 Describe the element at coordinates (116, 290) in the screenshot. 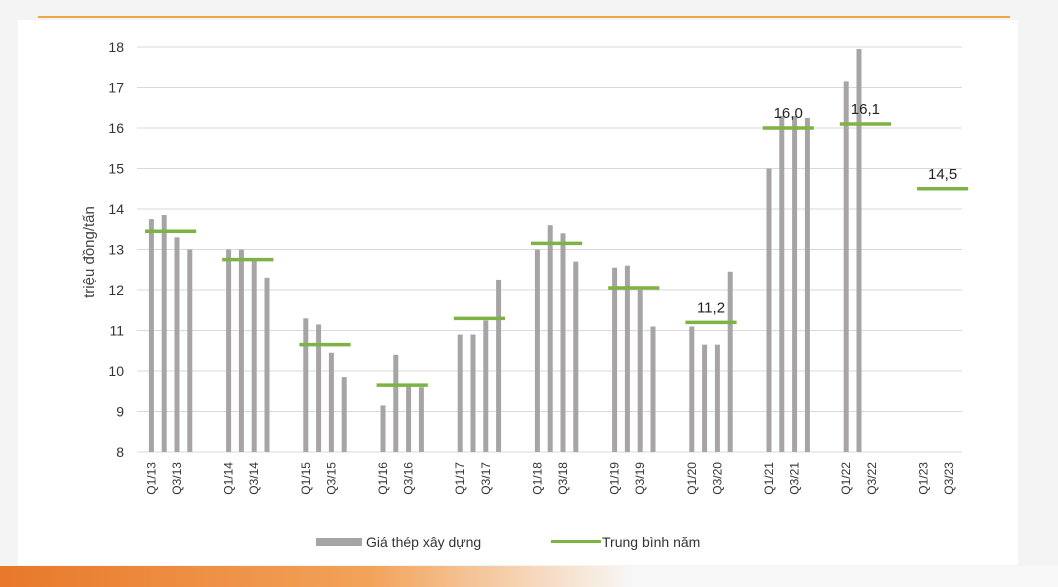

I see `y-tick-label: 12` at that location.